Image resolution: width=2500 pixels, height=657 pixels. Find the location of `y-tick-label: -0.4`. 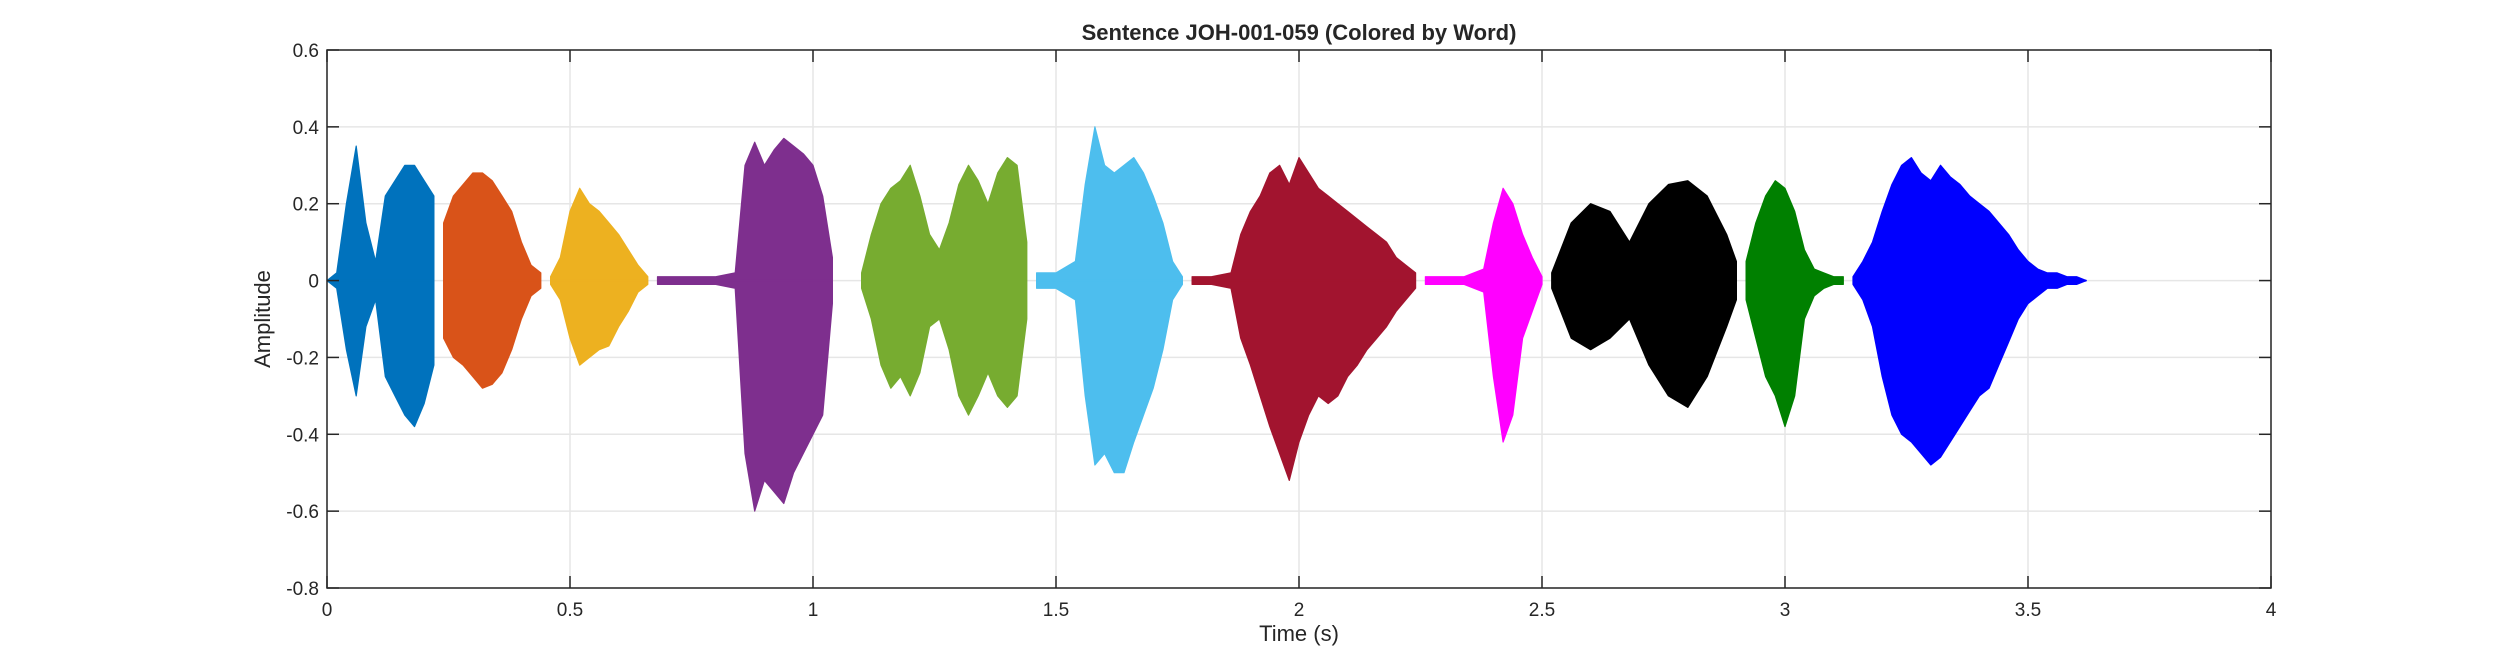

y-tick-label: -0.4 is located at coordinates (302, 435).